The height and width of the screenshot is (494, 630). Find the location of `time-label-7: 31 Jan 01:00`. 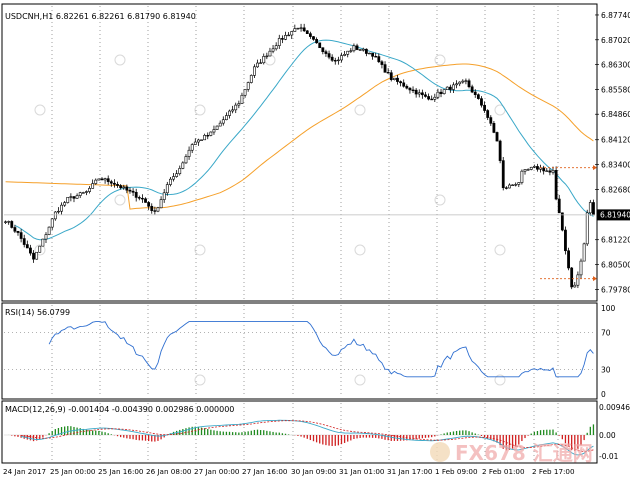

time-label-7: 31 Jan 01:00 is located at coordinates (362, 471).